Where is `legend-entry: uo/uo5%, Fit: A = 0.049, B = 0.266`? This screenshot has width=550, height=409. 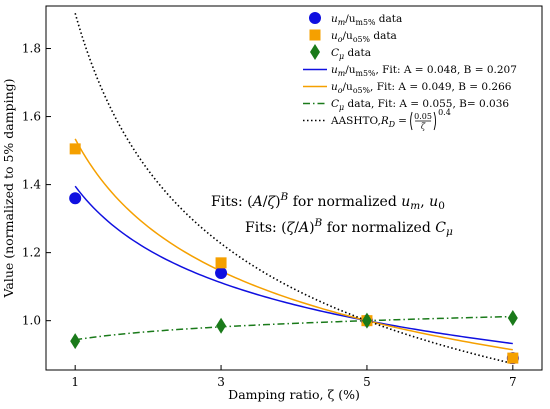 legend-entry: uo/uo5%, Fit: A = 0.049, B = 0.266 is located at coordinates (421, 88).